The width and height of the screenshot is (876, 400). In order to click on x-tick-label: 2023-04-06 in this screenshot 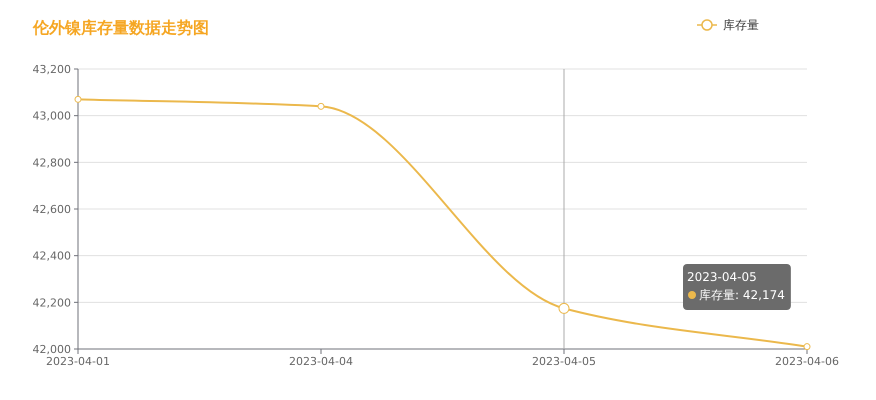, I will do `click(807, 361)`.